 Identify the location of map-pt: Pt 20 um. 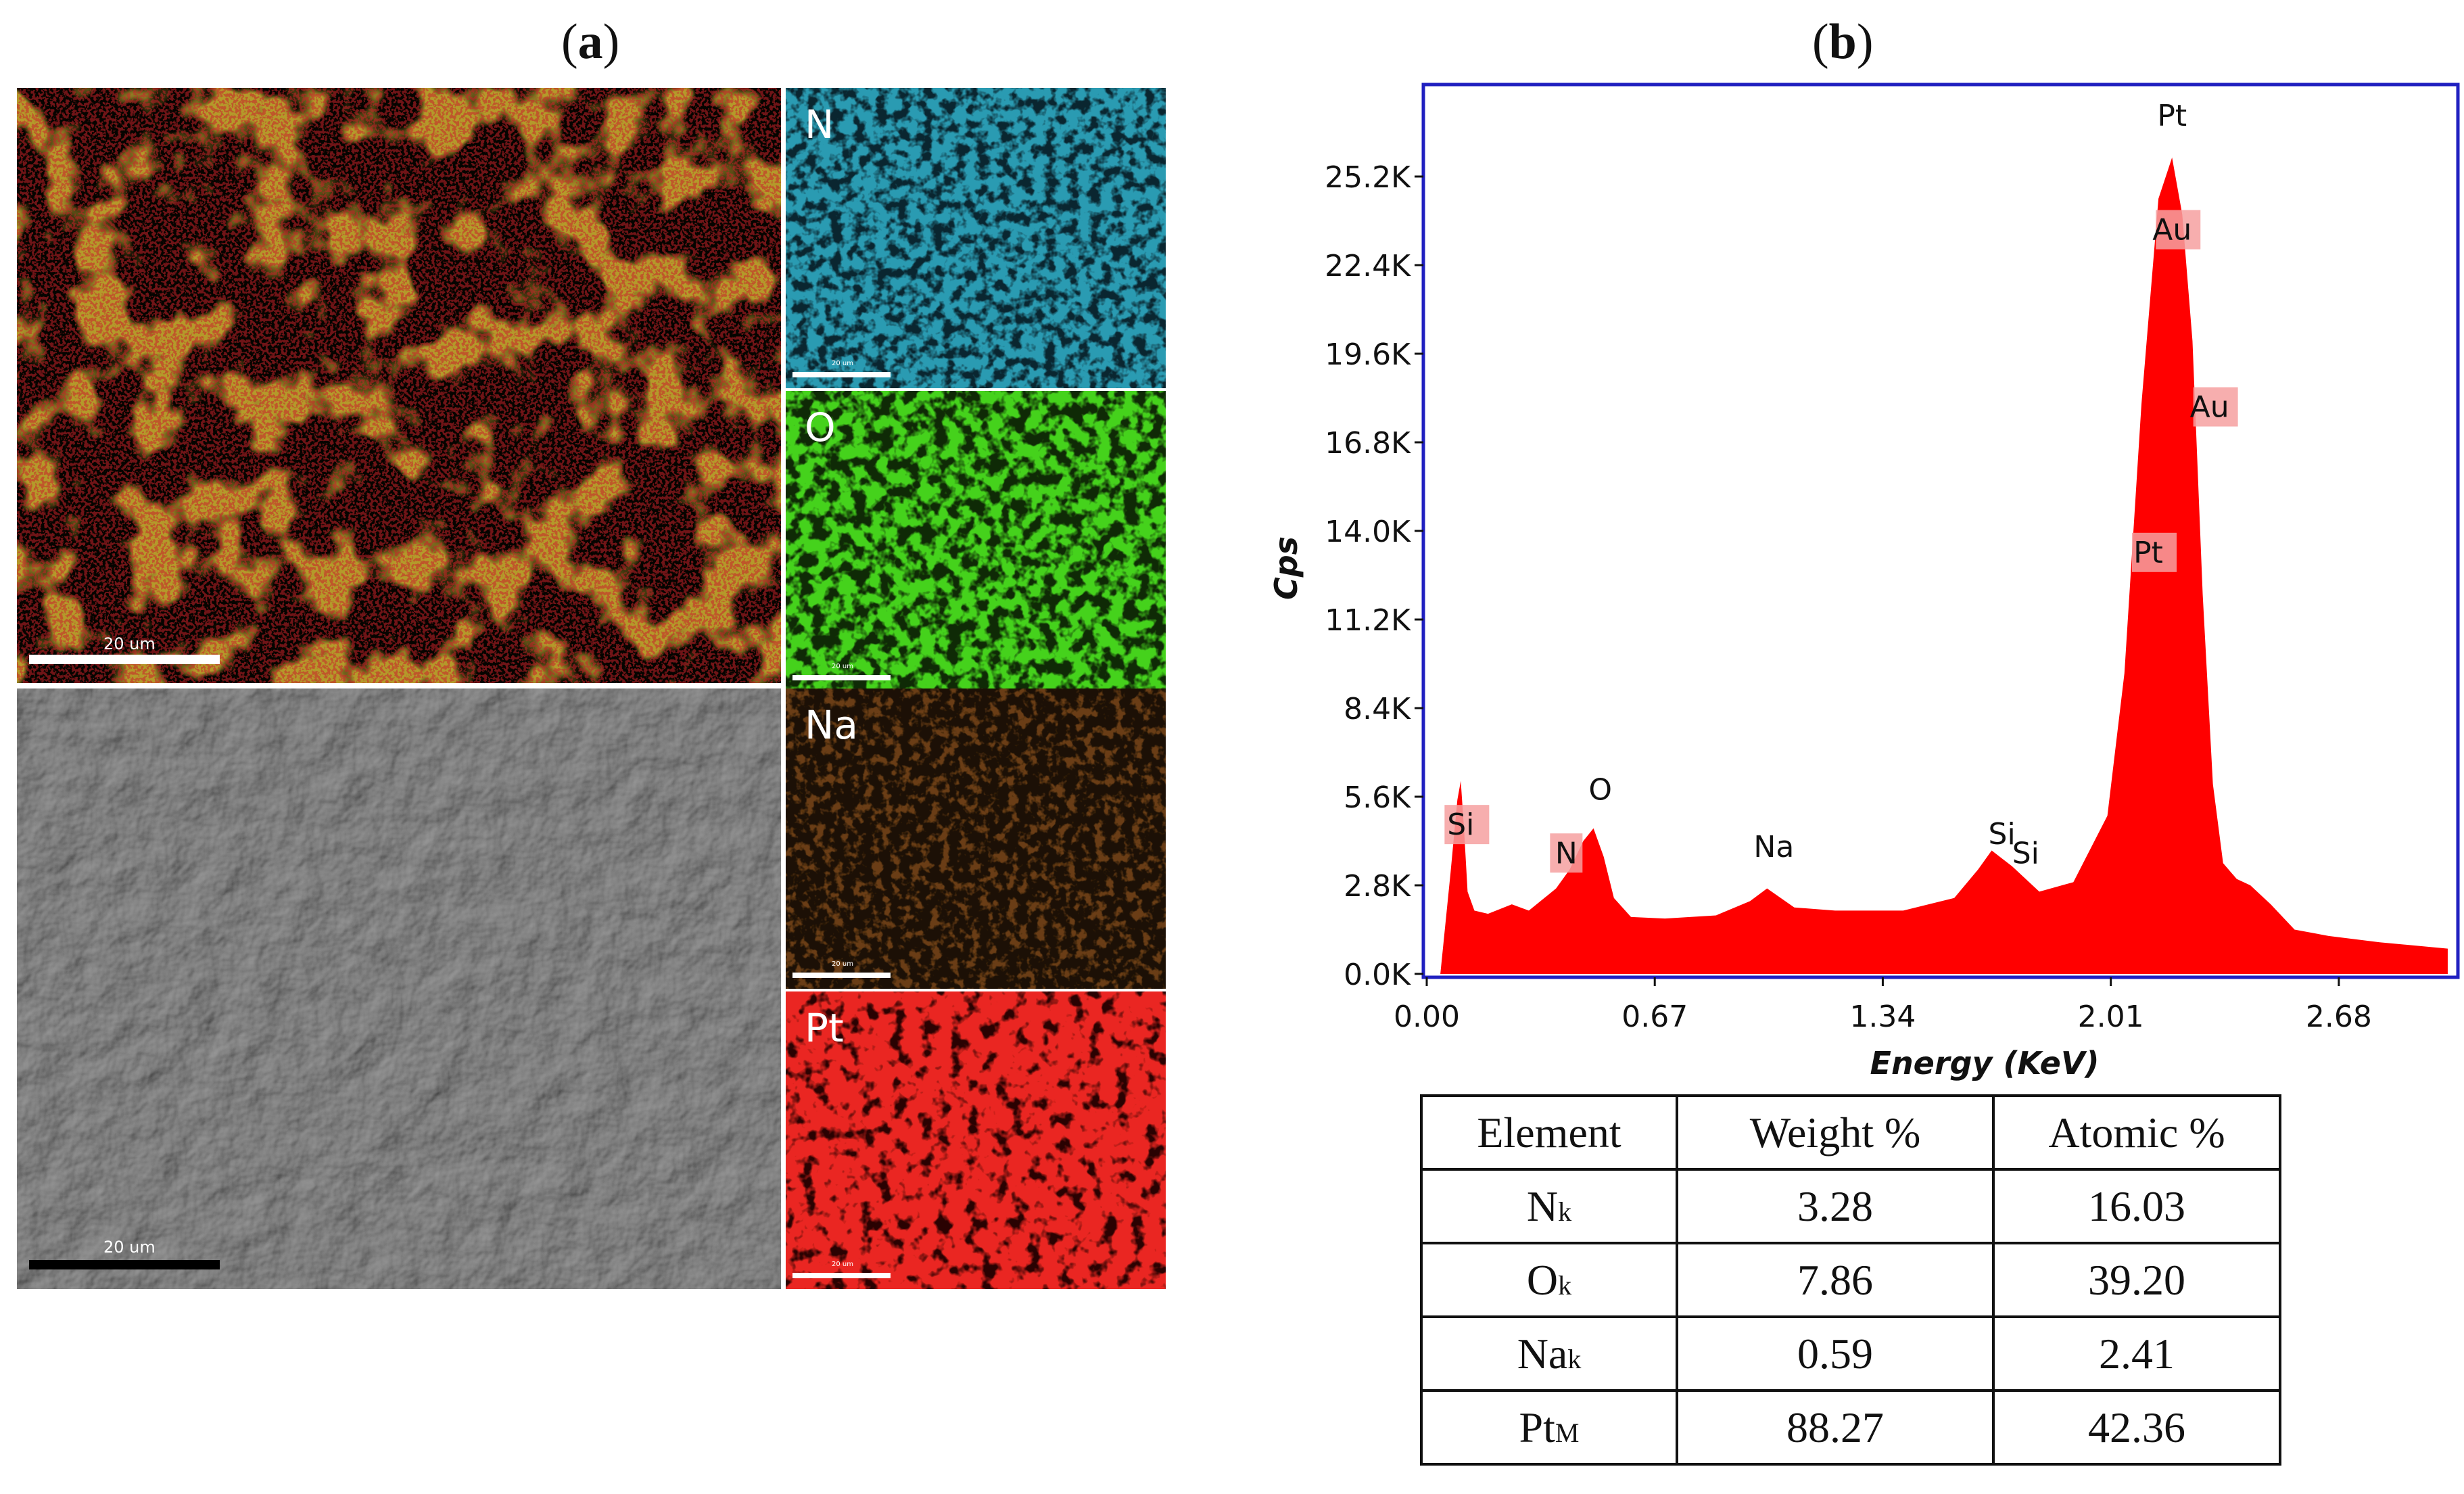
(976, 1140).